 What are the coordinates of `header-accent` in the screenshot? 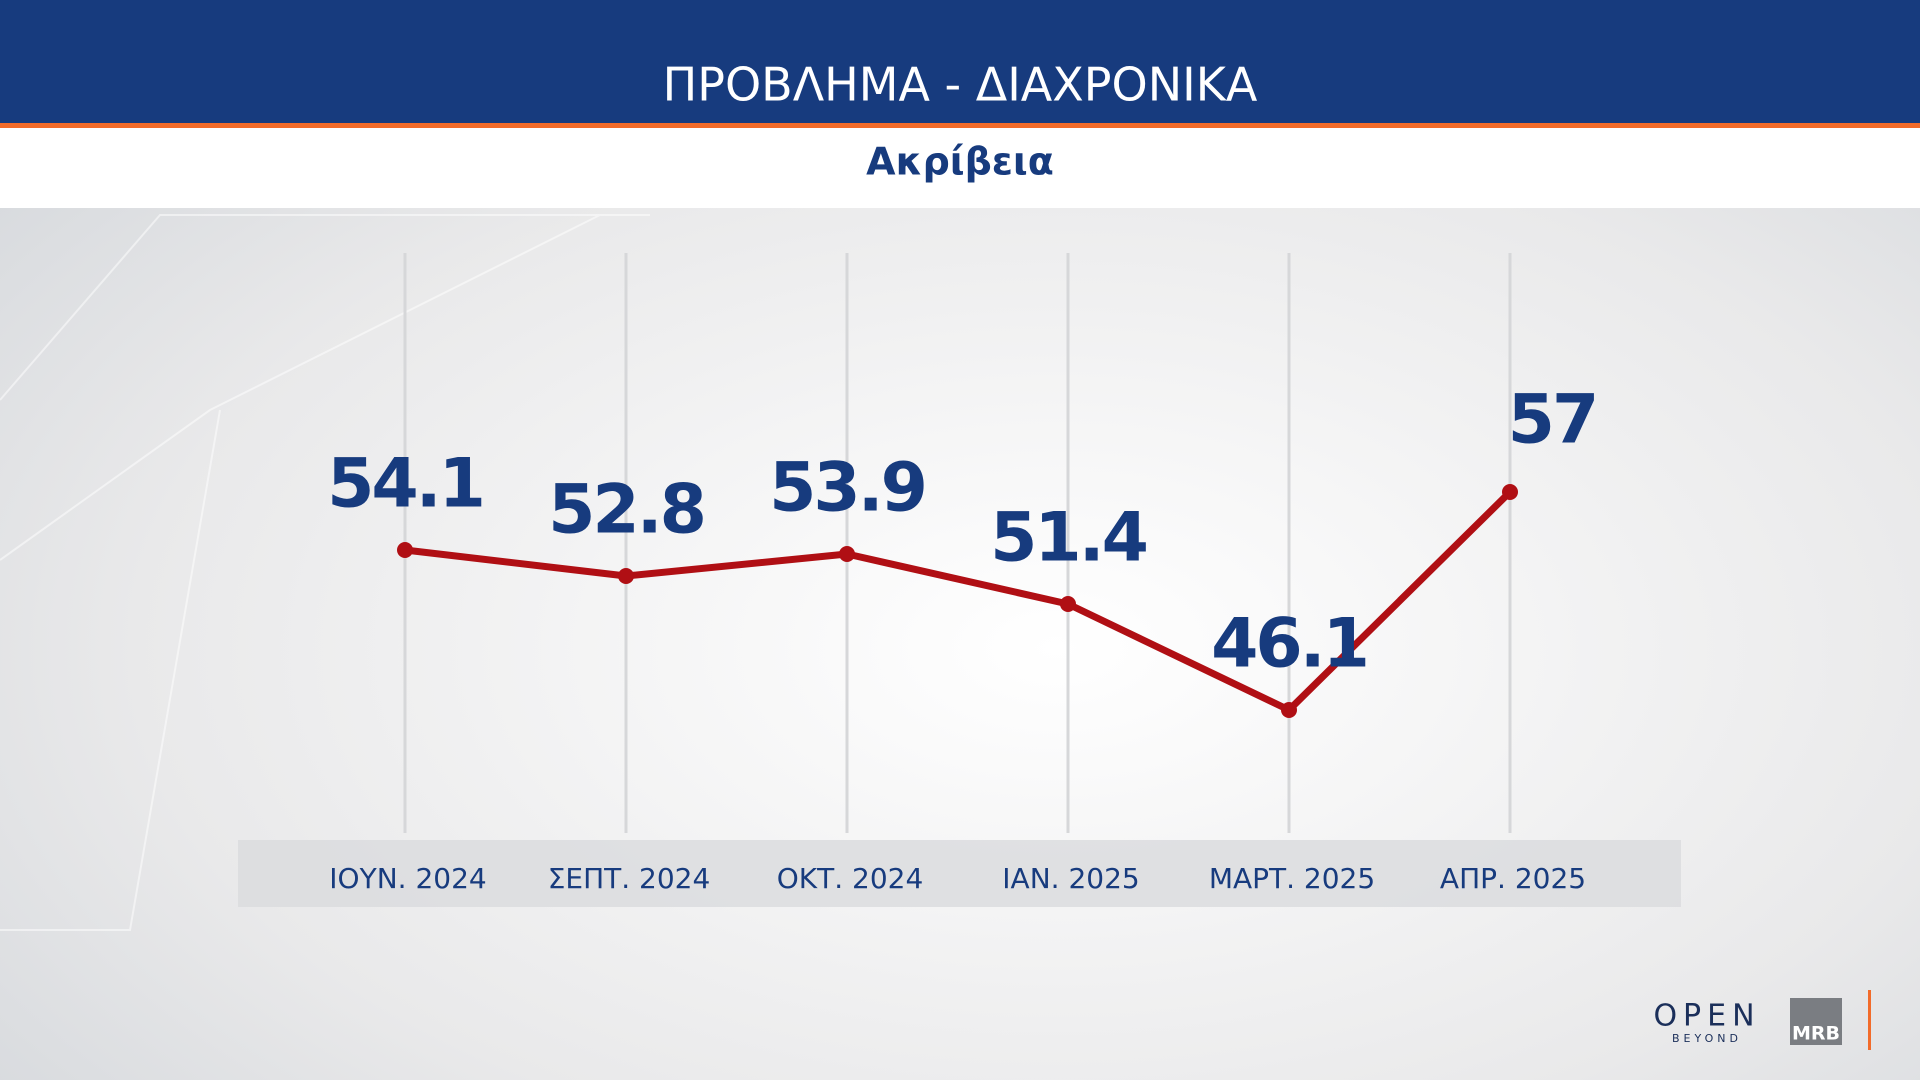 It's located at (960, 125).